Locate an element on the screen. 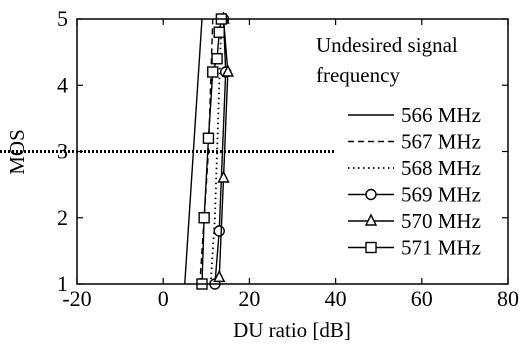 This screenshot has height=344, width=523. x-tick-label: 40 is located at coordinates (336, 298).